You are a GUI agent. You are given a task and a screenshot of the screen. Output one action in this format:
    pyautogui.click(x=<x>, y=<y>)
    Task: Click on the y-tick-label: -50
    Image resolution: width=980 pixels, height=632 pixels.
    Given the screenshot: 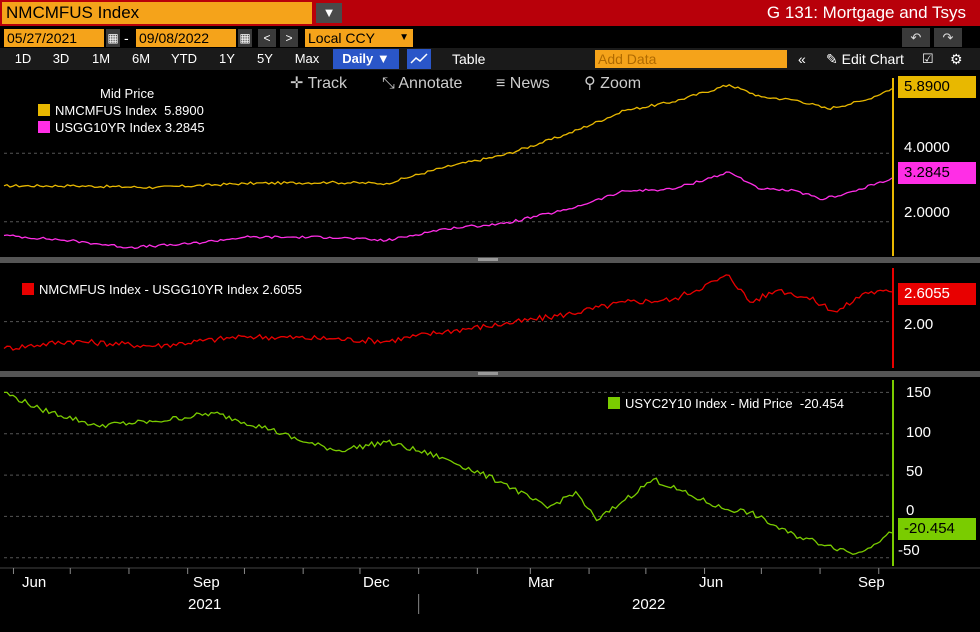 What is the action you would take?
    pyautogui.click(x=909, y=550)
    